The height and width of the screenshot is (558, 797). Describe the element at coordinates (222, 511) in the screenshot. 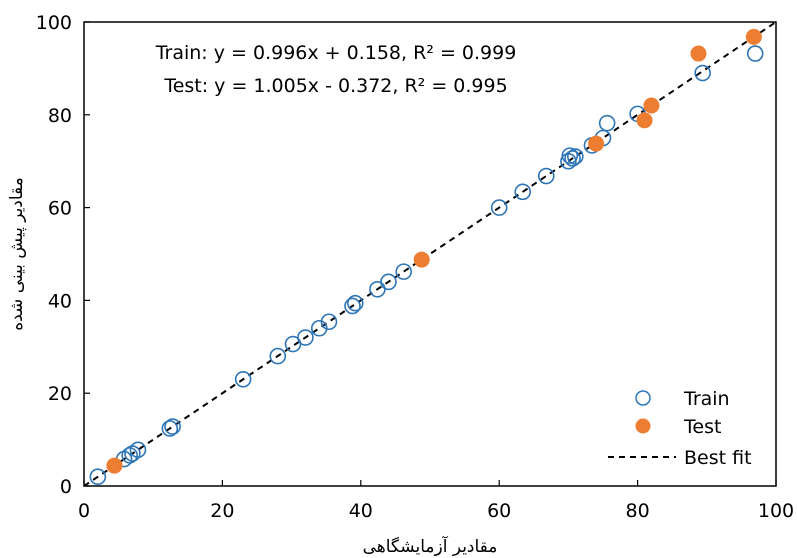

I see `x-tick-label: 20` at that location.